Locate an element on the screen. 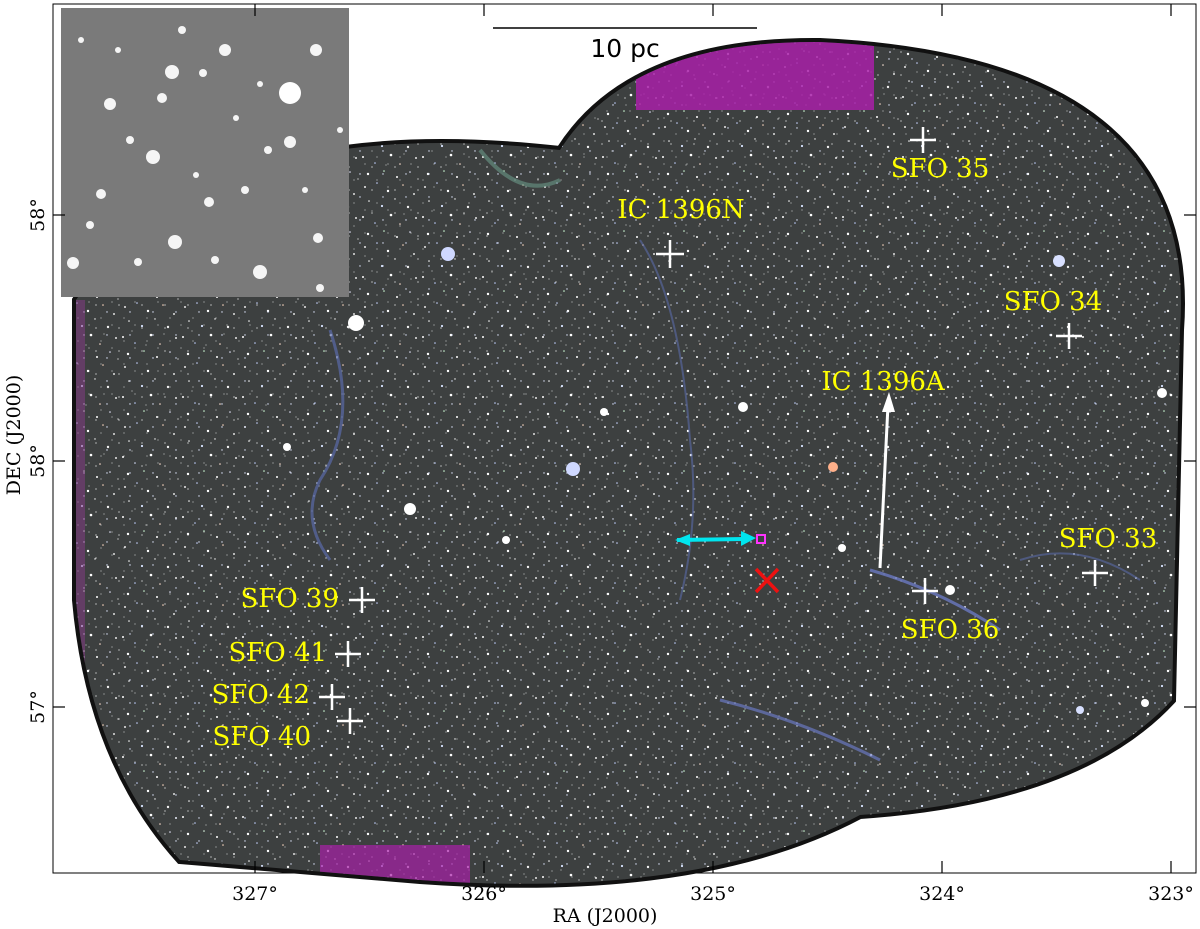 This screenshot has height=929, width=1200. scale-bar: 10 pc is located at coordinates (625, 45).